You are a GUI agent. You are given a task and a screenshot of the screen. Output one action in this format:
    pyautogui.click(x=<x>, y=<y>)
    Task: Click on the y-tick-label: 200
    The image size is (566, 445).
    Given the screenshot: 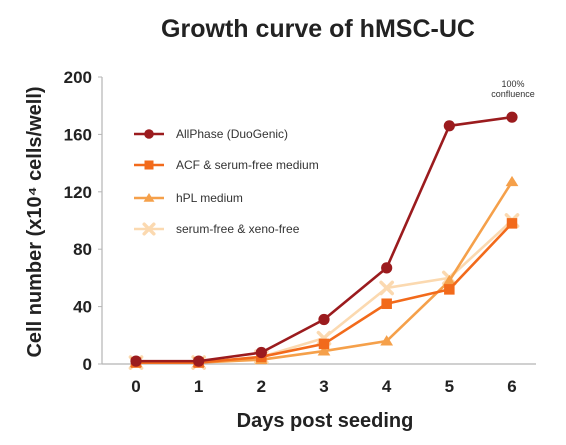 What is the action you would take?
    pyautogui.click(x=78, y=77)
    